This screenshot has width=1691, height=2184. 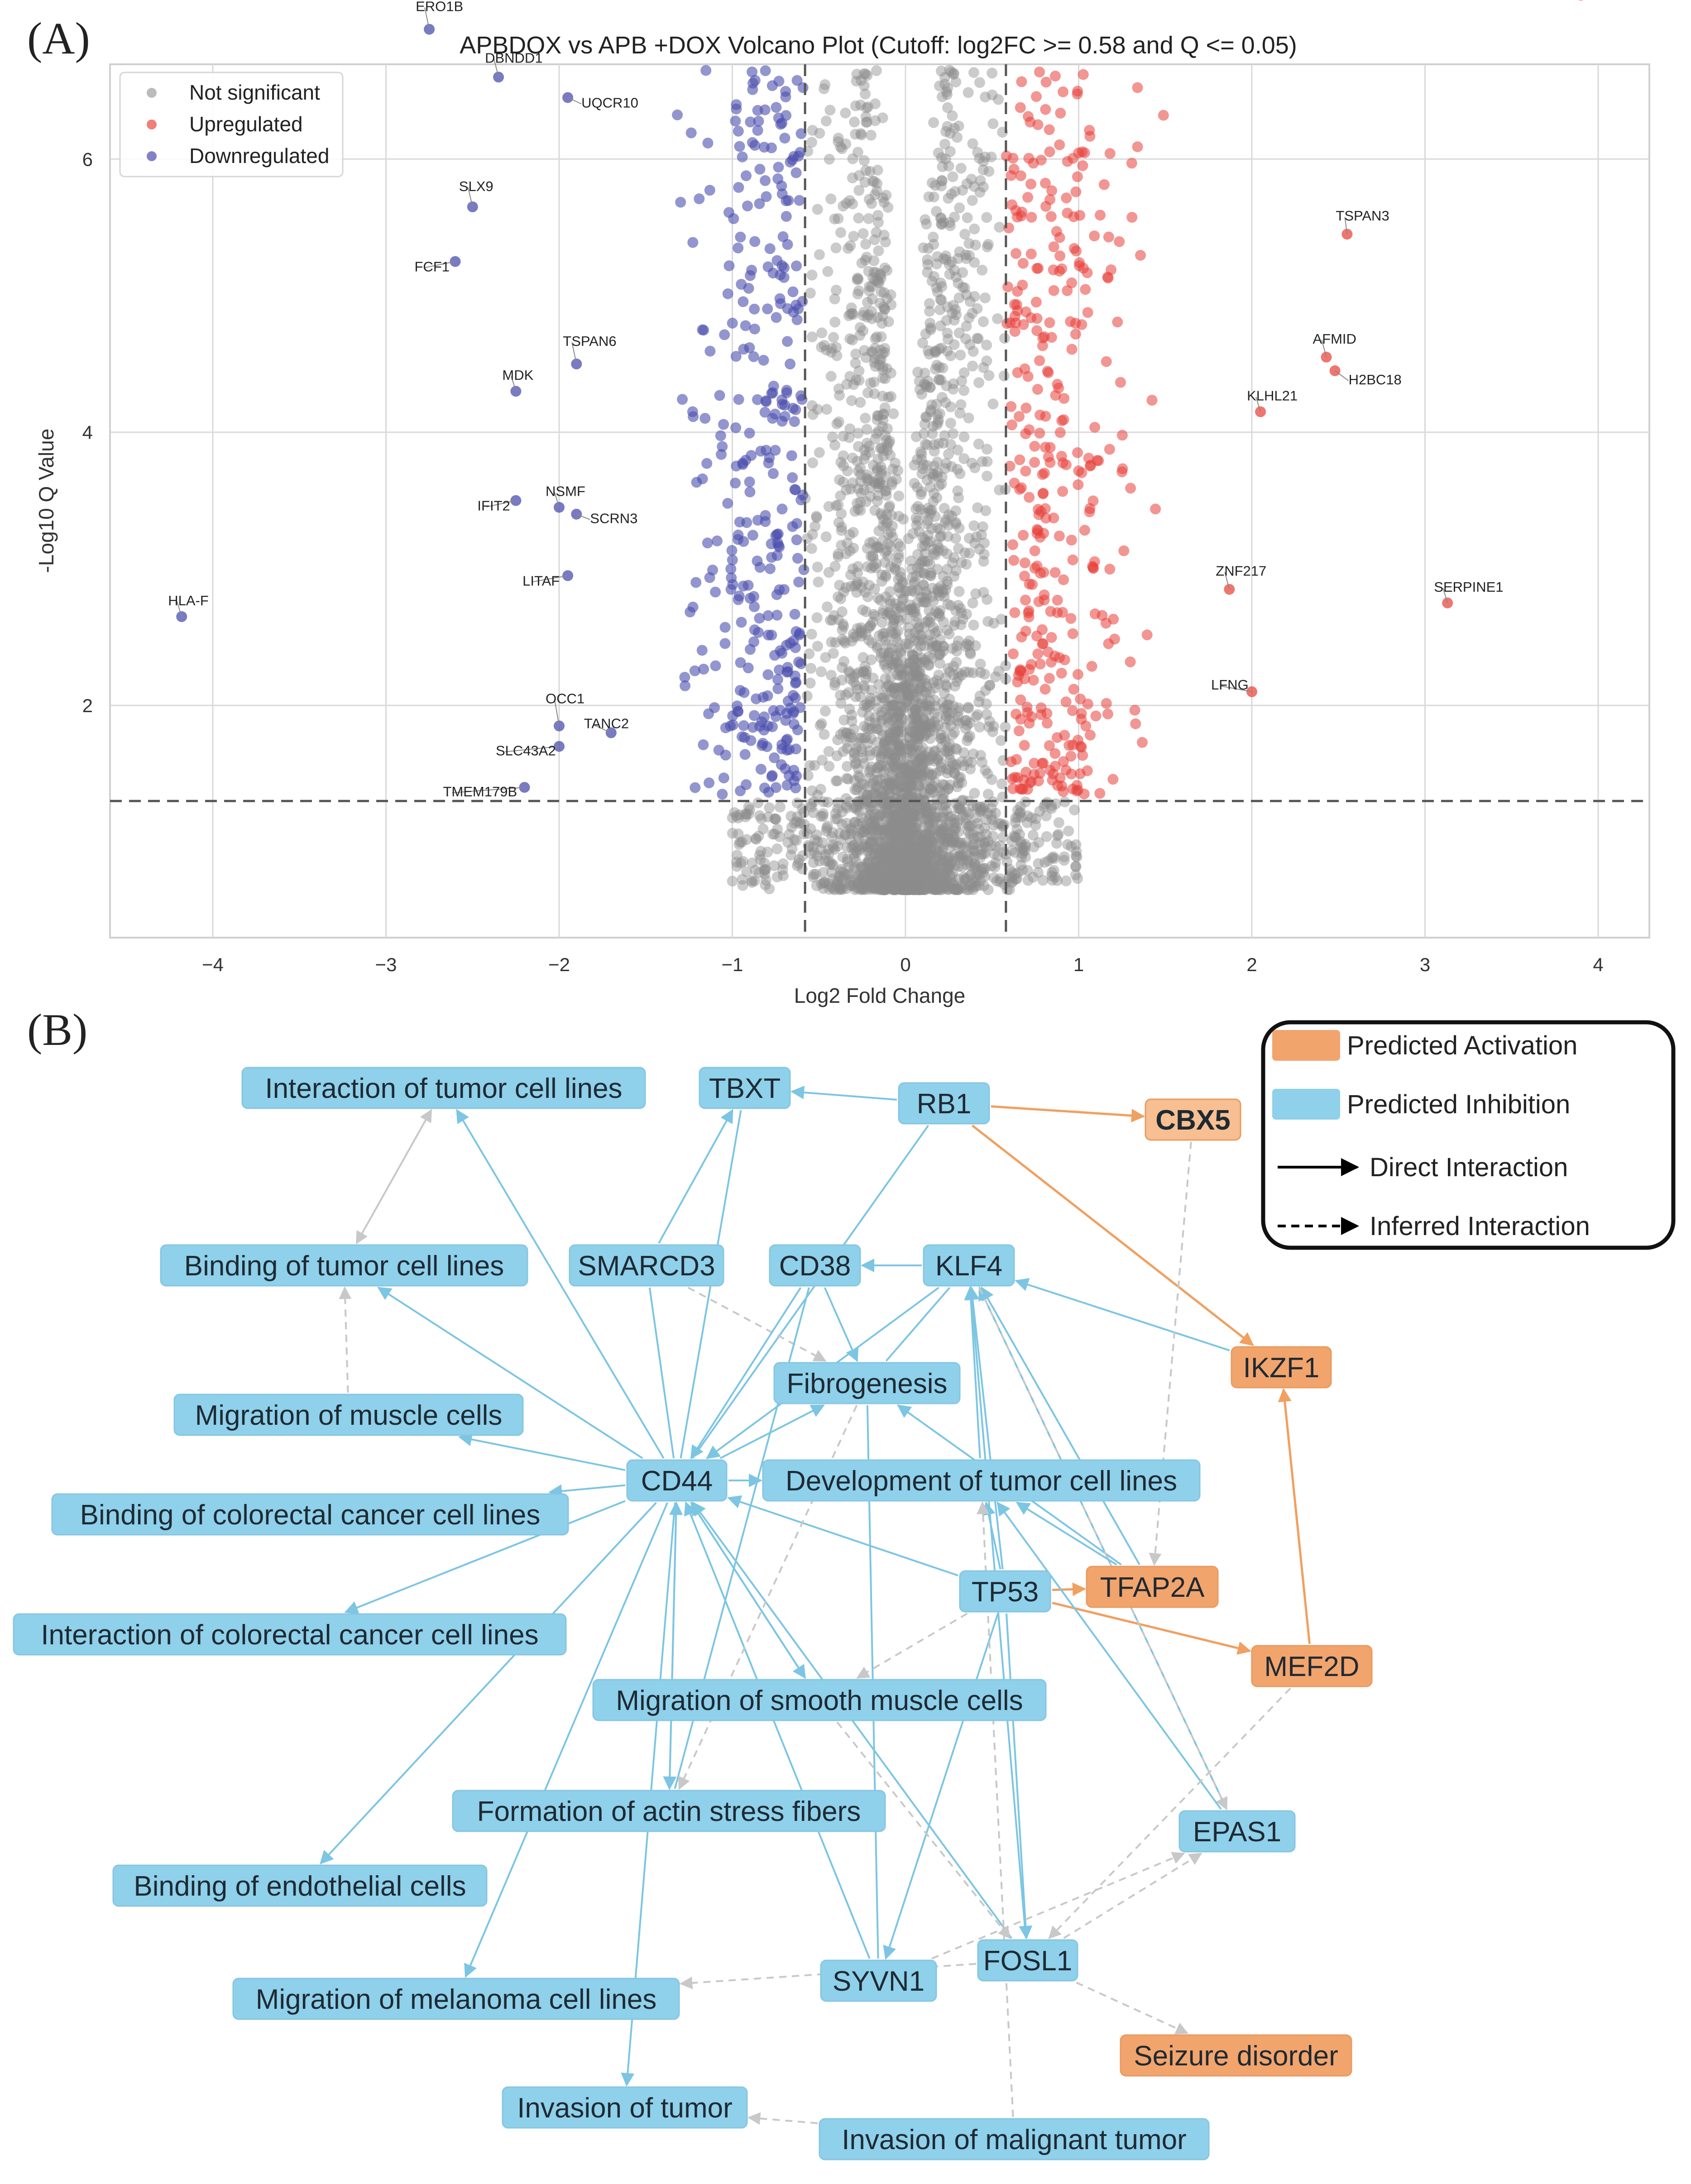 What do you see at coordinates (432, 267) in the screenshot?
I see `gene-label: FCF1` at bounding box center [432, 267].